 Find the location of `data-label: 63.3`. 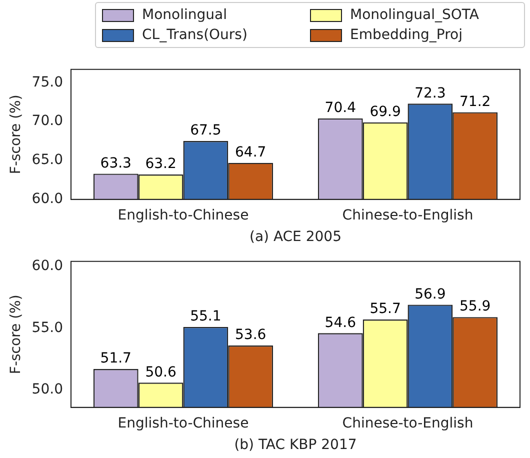

data-label: 63.3 is located at coordinates (116, 163).